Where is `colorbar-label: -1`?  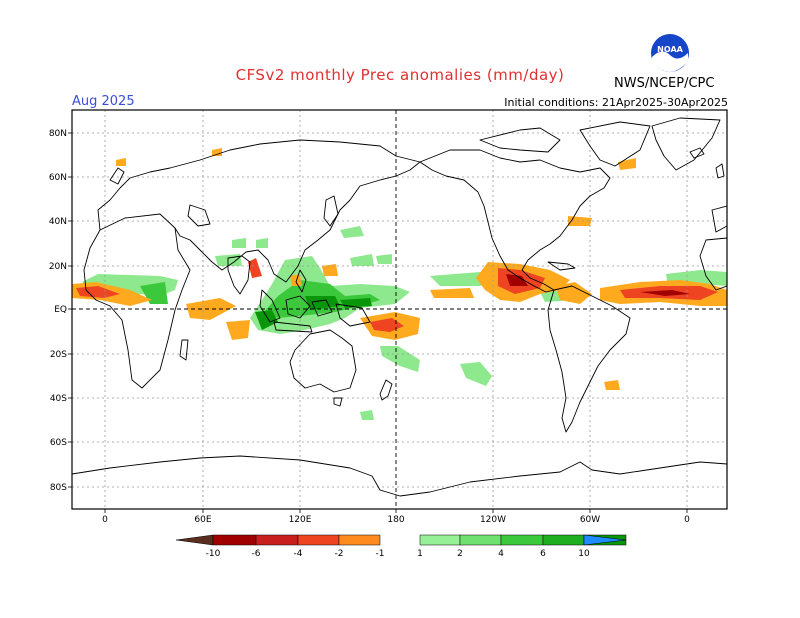 colorbar-label: -1 is located at coordinates (380, 554).